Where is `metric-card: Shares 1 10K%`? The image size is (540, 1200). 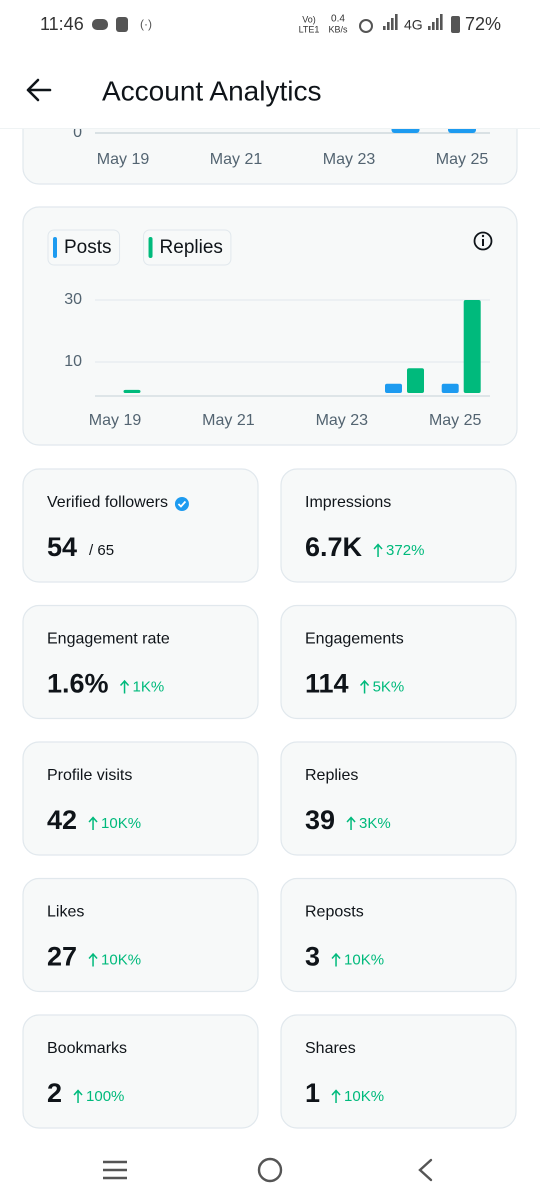
metric-card: Shares 1 10K% is located at coordinates (398, 1071).